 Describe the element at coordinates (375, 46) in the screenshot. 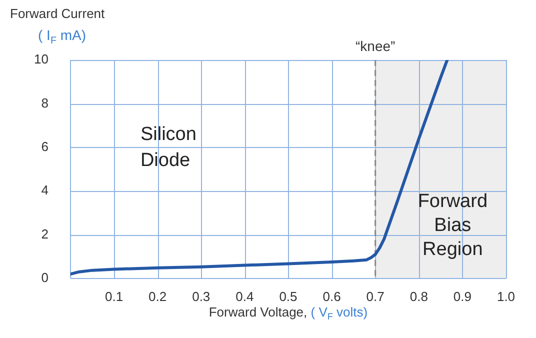

I see `ref-line-label: “knee”` at that location.